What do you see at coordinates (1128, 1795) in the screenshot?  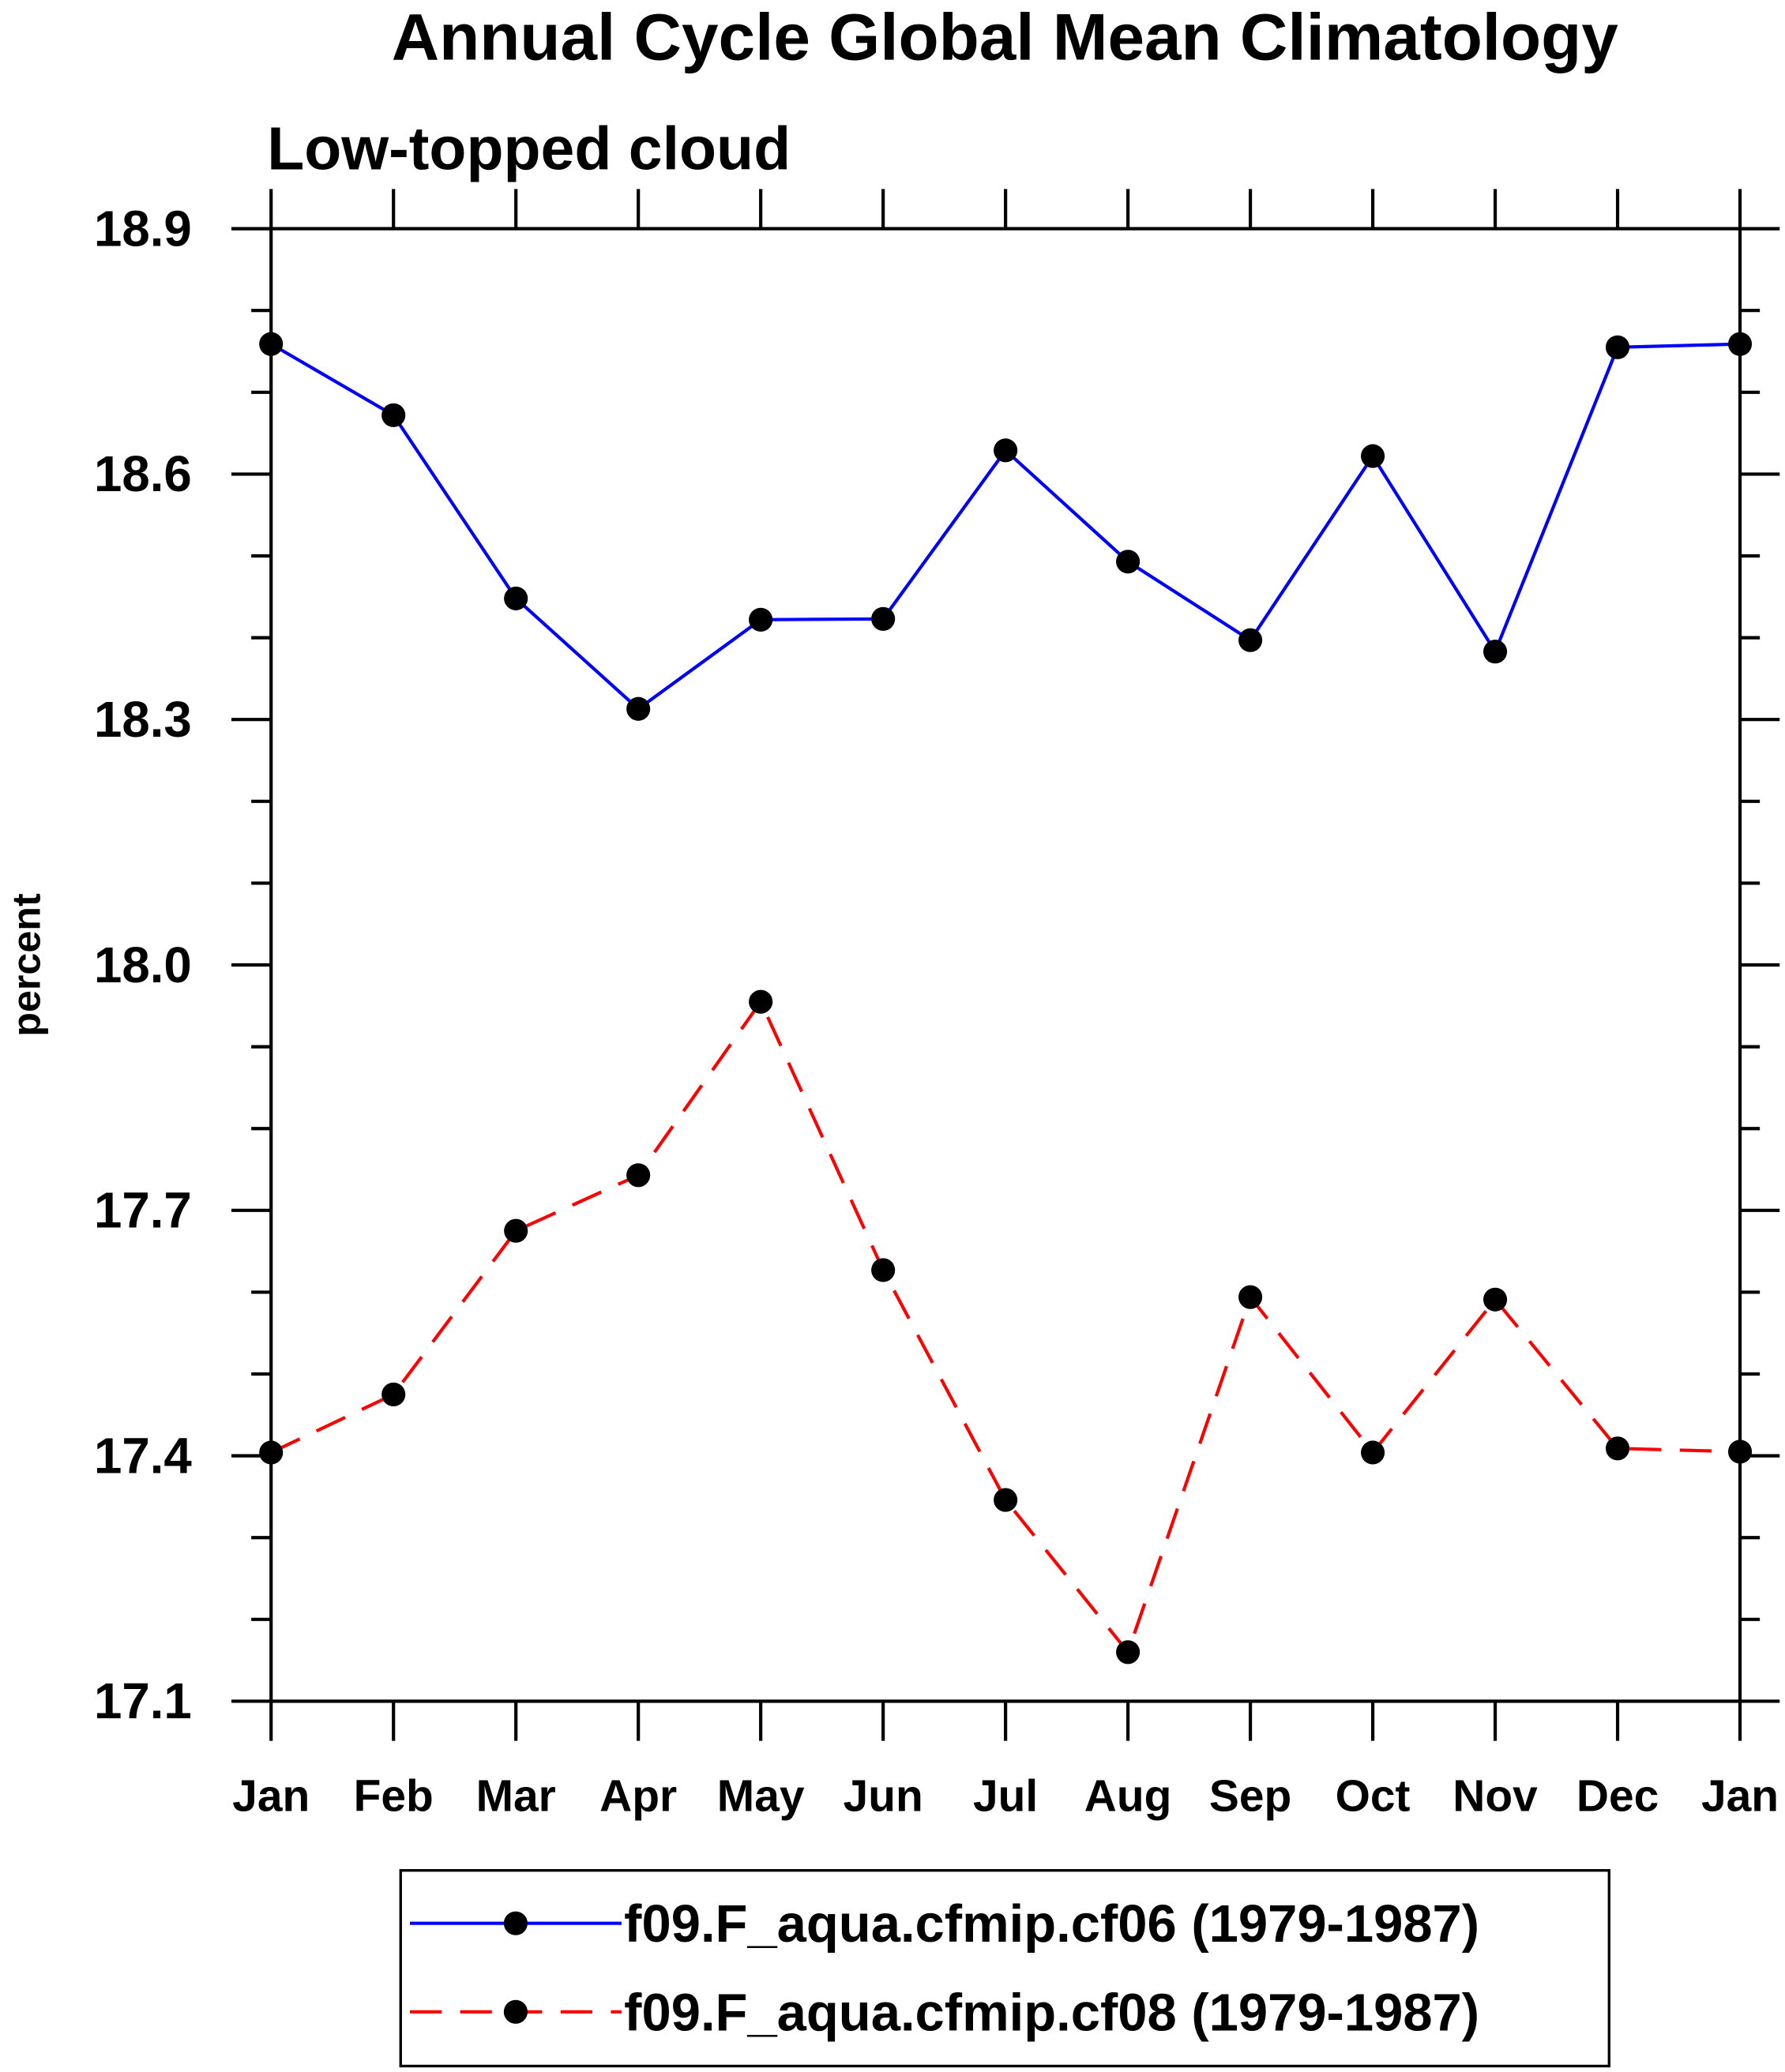 I see `x-tick-label: Aug` at bounding box center [1128, 1795].